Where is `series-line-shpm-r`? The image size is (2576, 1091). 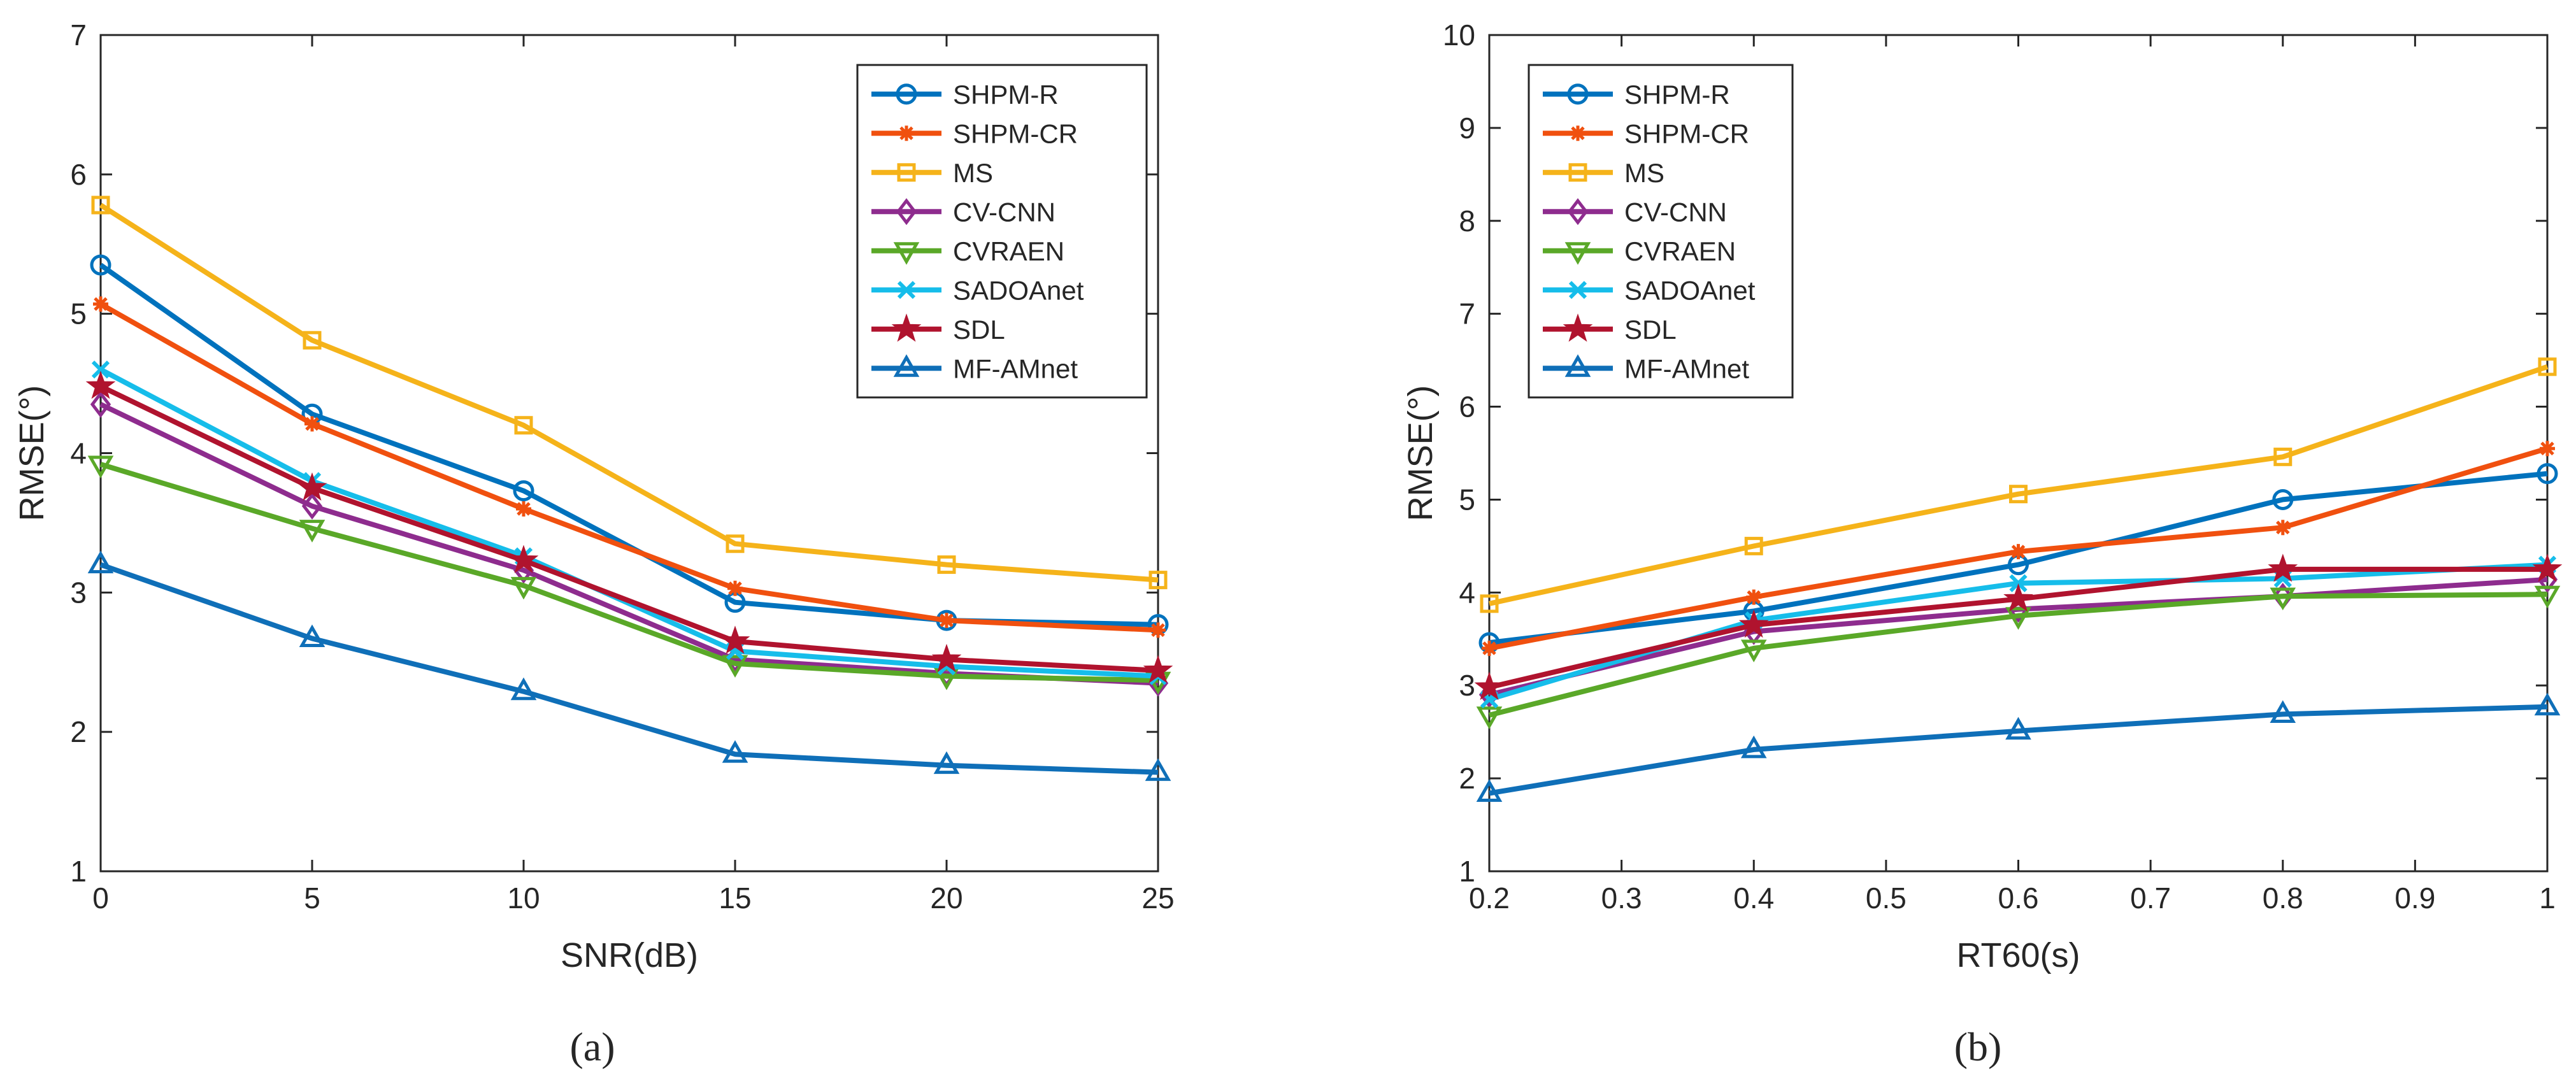 series-line-shpm-r is located at coordinates (2018, 558).